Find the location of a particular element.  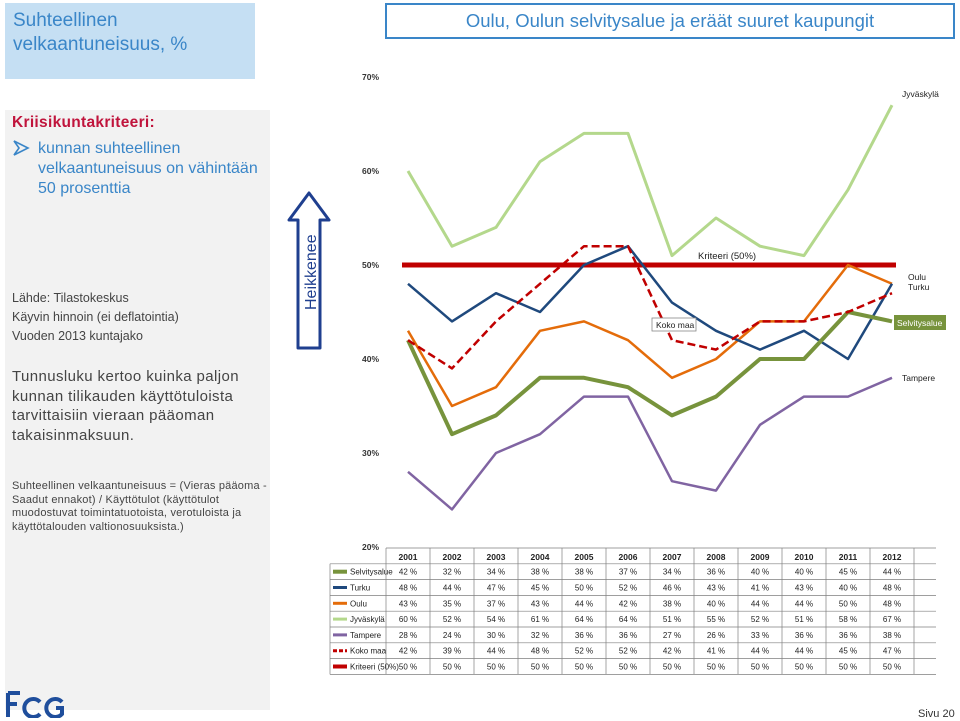

x-tick-label: 2004 is located at coordinates (540, 557).